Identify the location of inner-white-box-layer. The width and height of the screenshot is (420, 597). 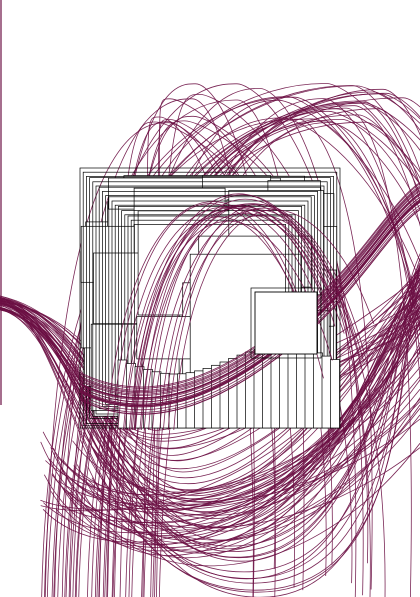
(286, 323).